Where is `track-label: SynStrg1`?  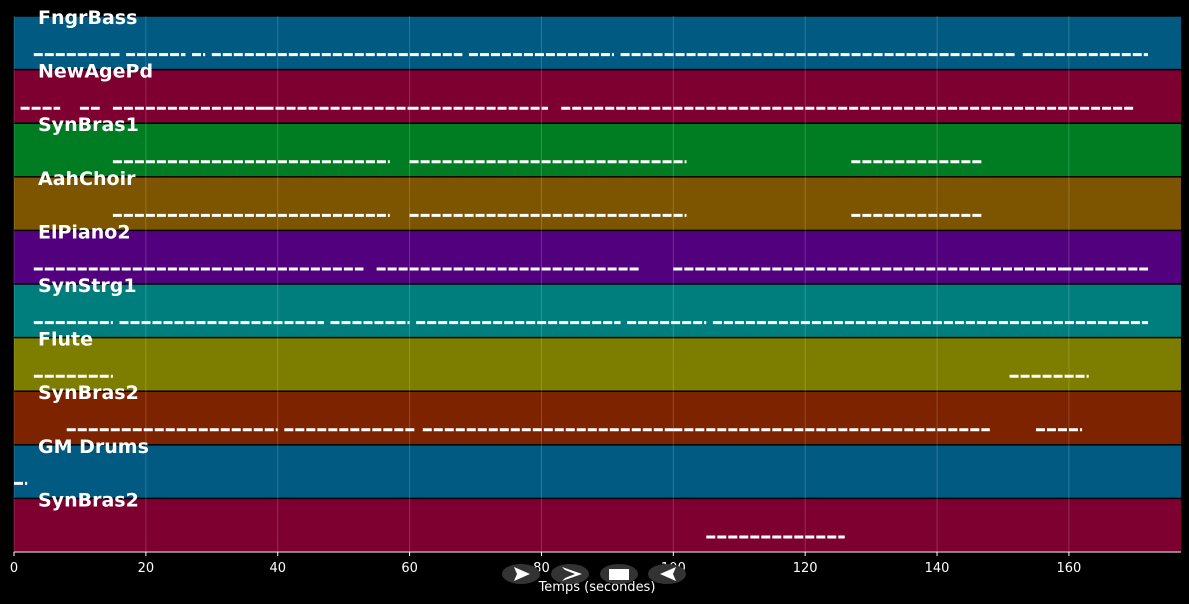
track-label: SynStrg1 is located at coordinates (87, 286).